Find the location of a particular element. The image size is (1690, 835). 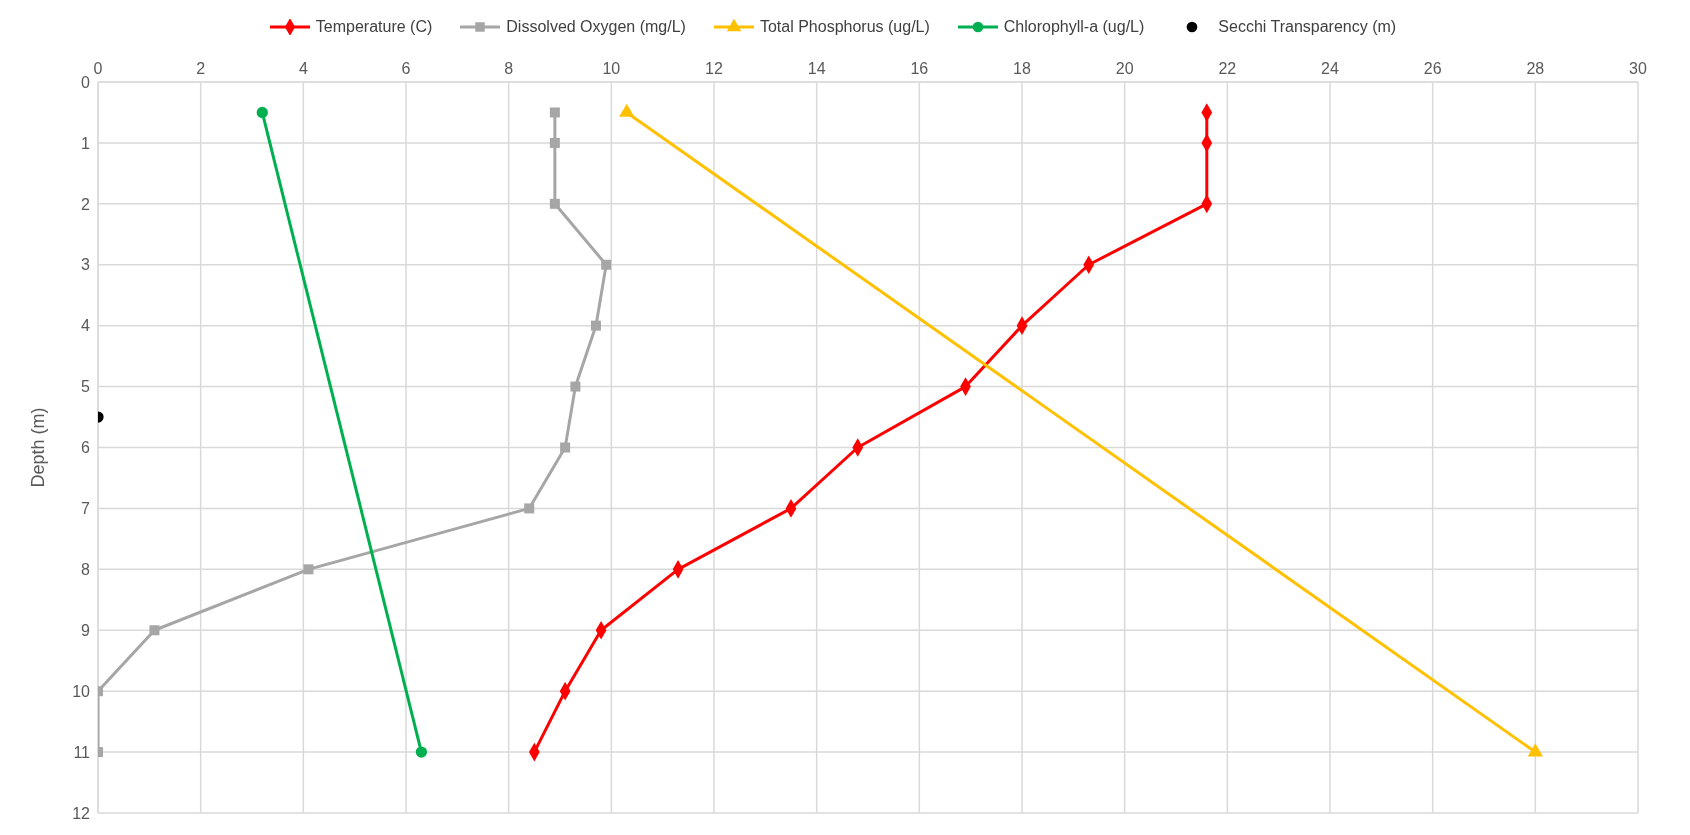

y-tick-label: 2 is located at coordinates (86, 204).